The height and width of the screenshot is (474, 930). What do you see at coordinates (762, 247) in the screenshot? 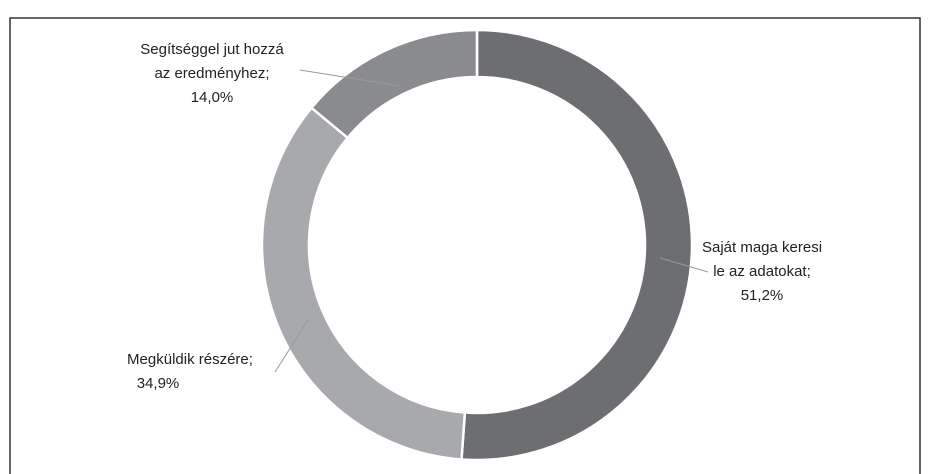
I see `segment-label: Saját maga keresi` at bounding box center [762, 247].